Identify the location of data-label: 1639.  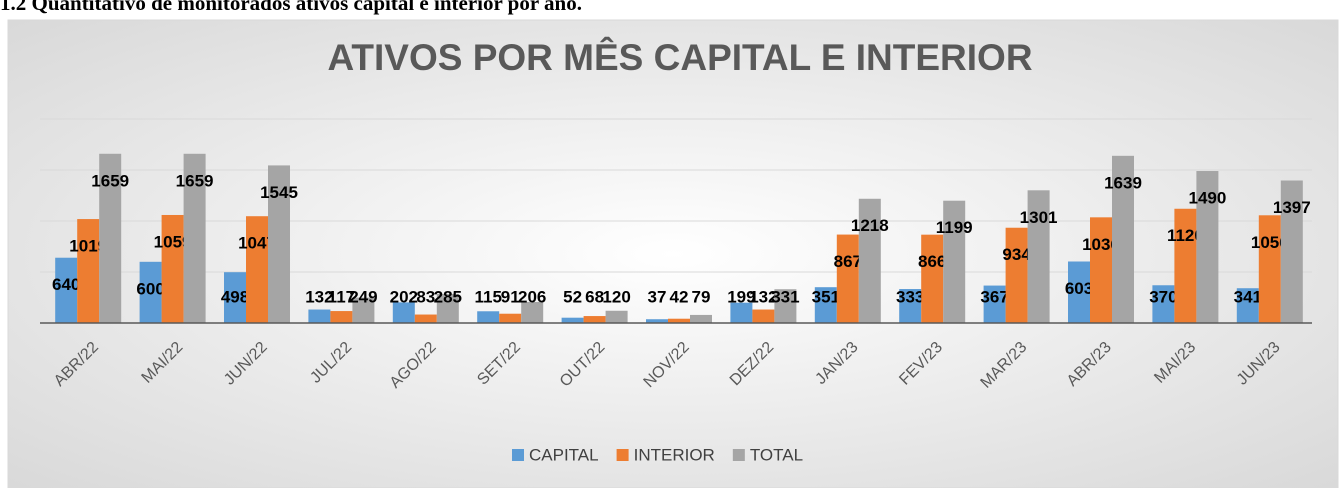
(1123, 182).